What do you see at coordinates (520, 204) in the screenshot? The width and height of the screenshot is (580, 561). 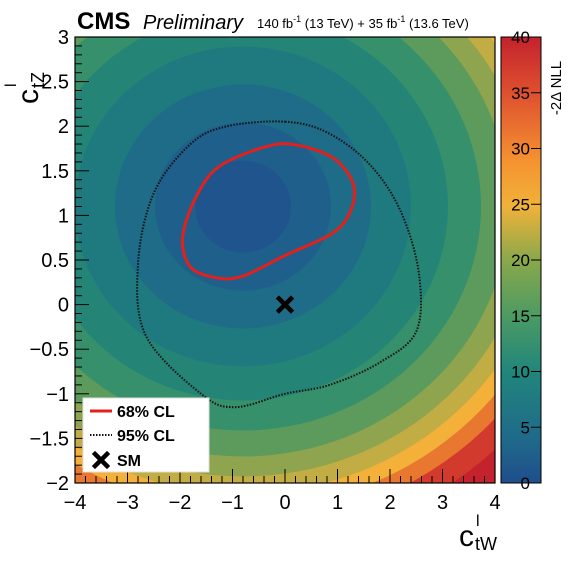 I see `z-tick-label: 25` at bounding box center [520, 204].